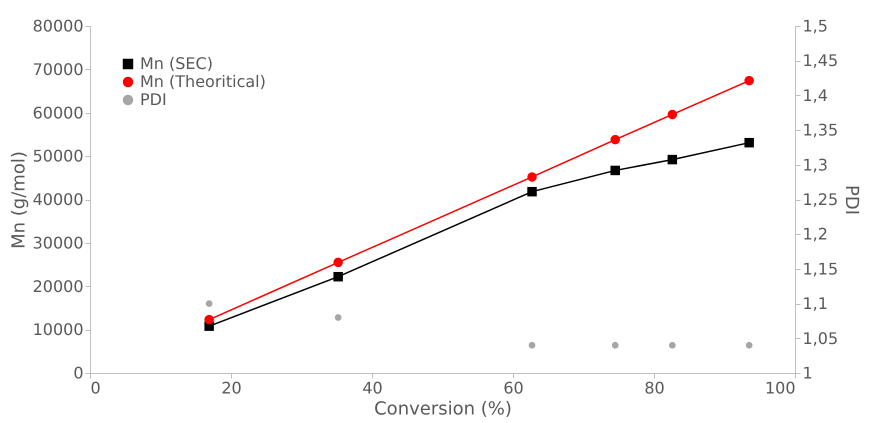 This screenshot has height=423, width=870. I want to click on y-tick-label: 0, so click(78, 373).